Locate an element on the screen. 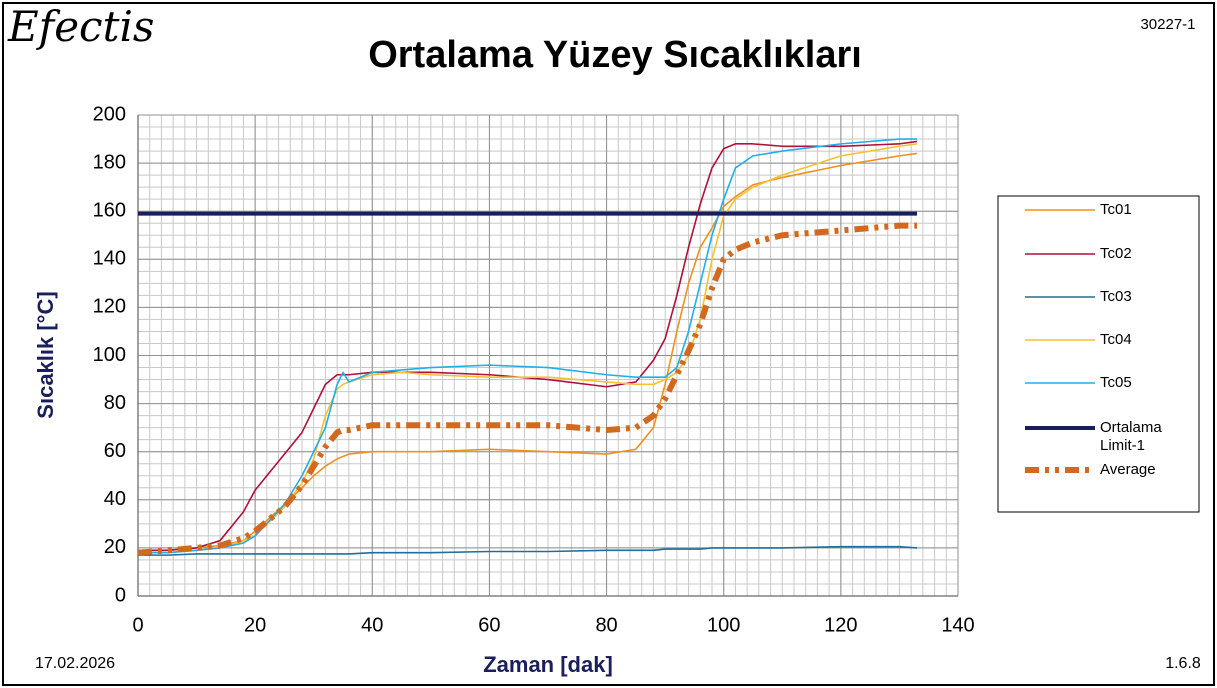  legend-label: Ortalama Limit-1 is located at coordinates (1131, 436).